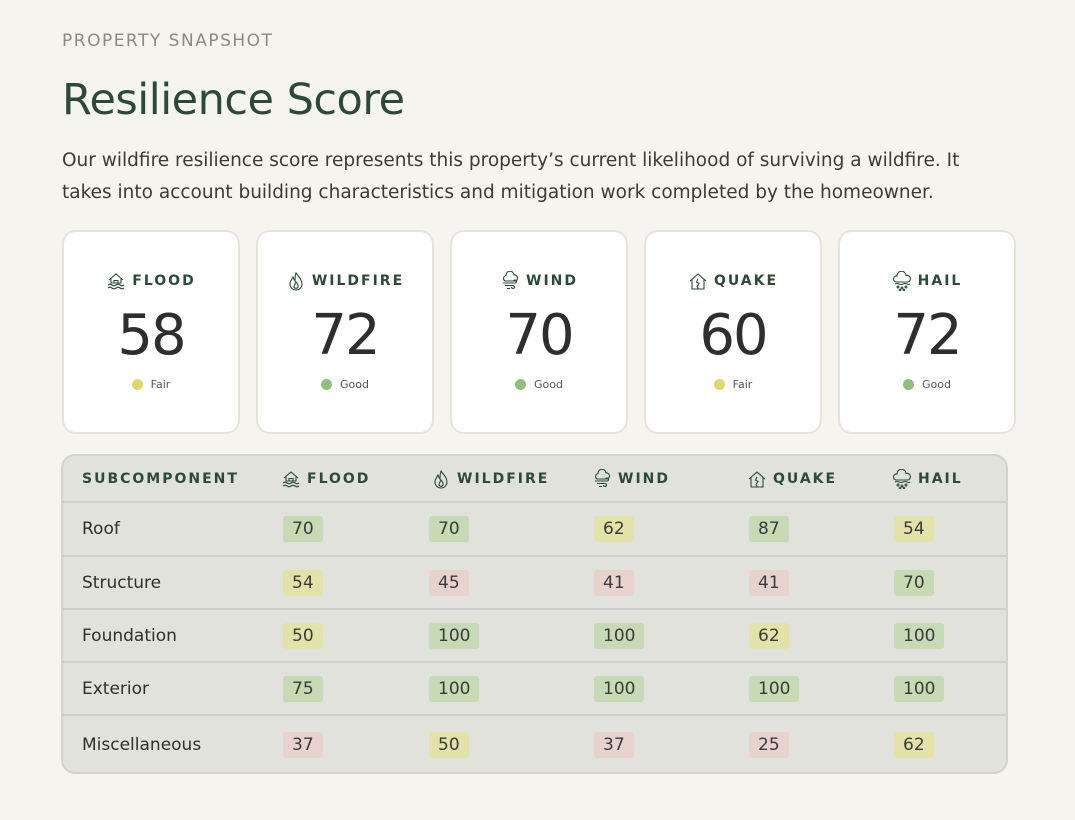  I want to click on score-value: 70, so click(539, 335).